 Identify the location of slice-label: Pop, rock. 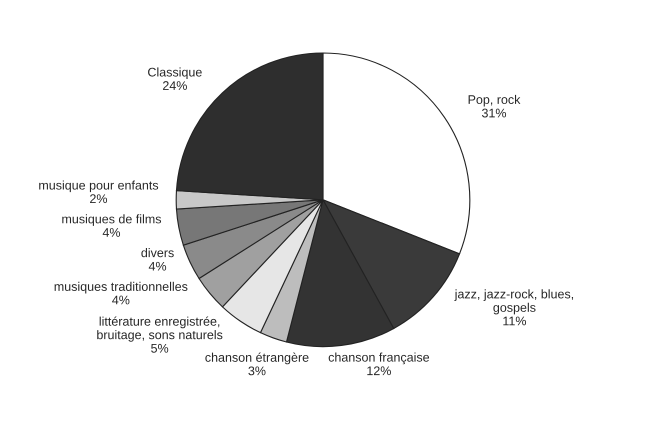
(494, 100).